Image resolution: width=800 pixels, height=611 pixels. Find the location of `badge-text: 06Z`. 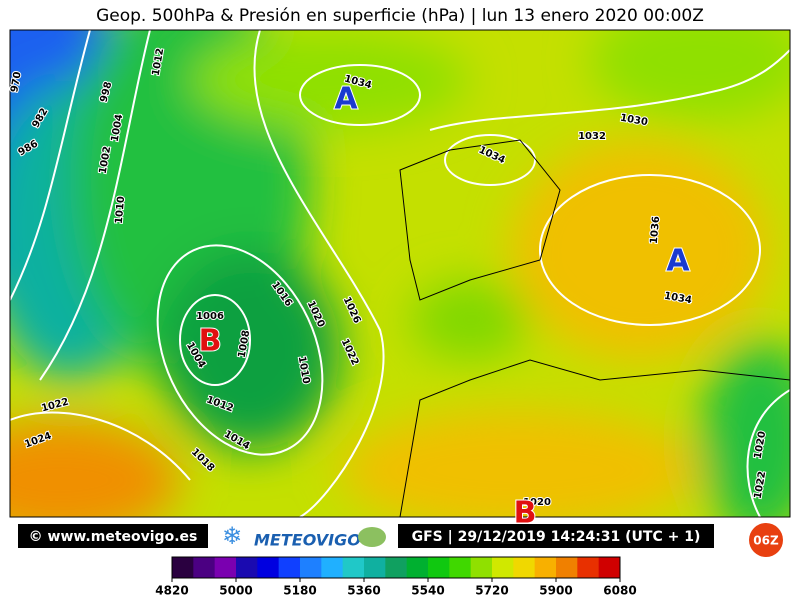

badge-text: 06Z is located at coordinates (766, 541).